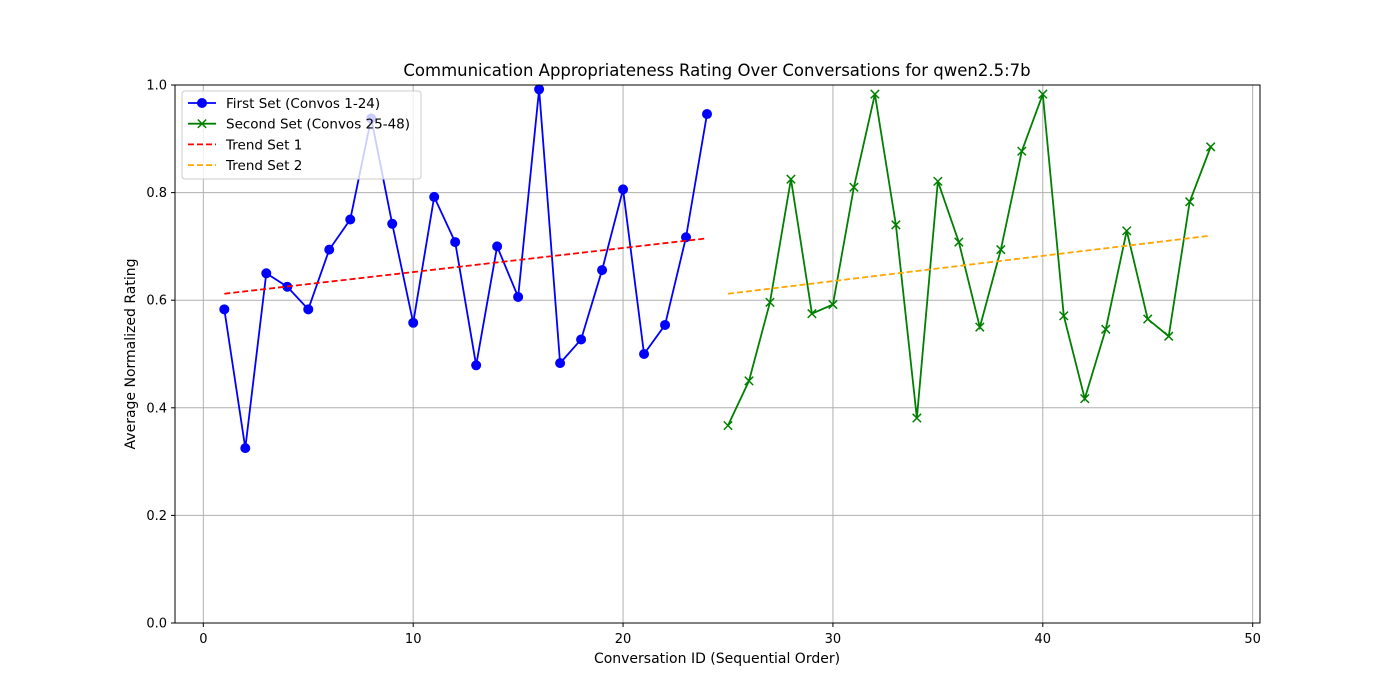  What do you see at coordinates (1043, 639) in the screenshot?
I see `x-tick-label: 40` at bounding box center [1043, 639].